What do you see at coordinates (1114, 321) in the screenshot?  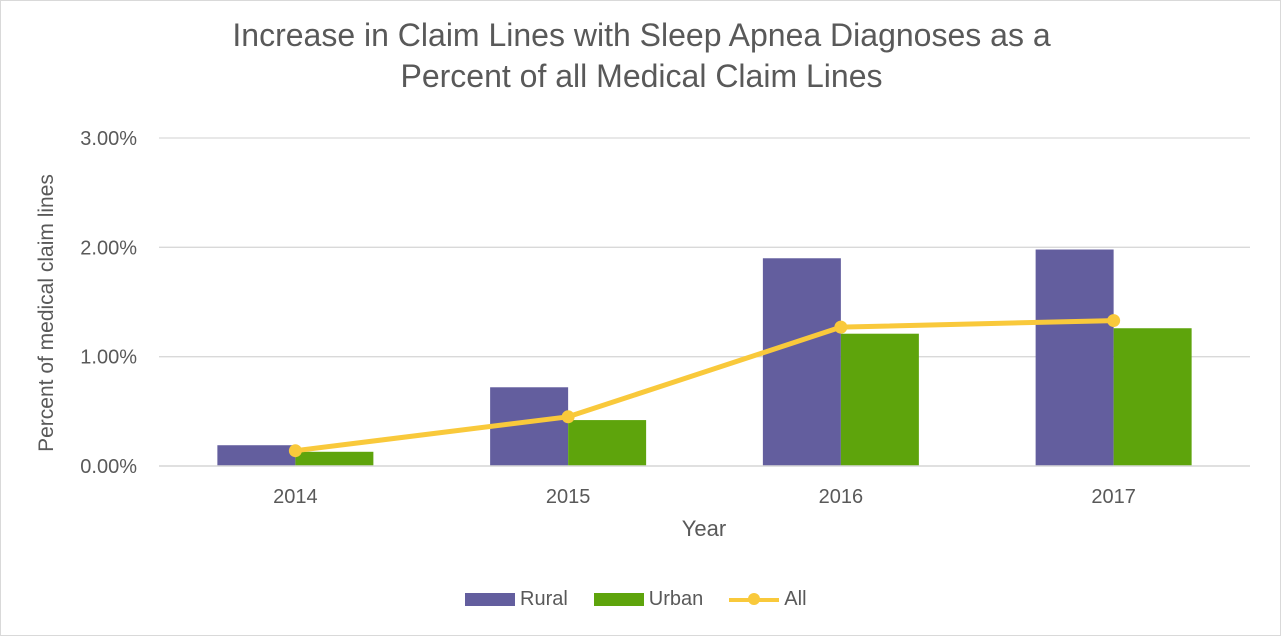 I see `point-all-2017` at bounding box center [1114, 321].